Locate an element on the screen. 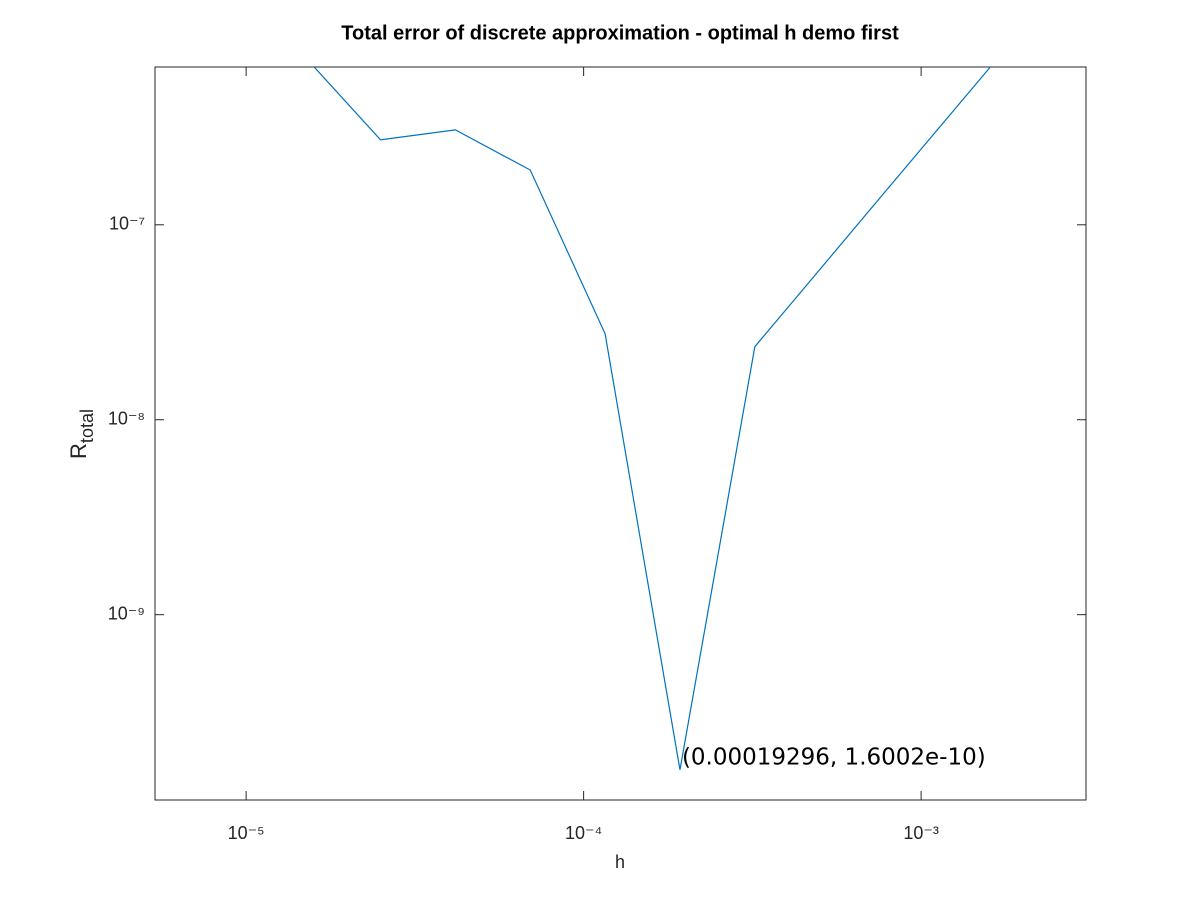  y-tick-label: 10⁻⁷ is located at coordinates (127, 224).